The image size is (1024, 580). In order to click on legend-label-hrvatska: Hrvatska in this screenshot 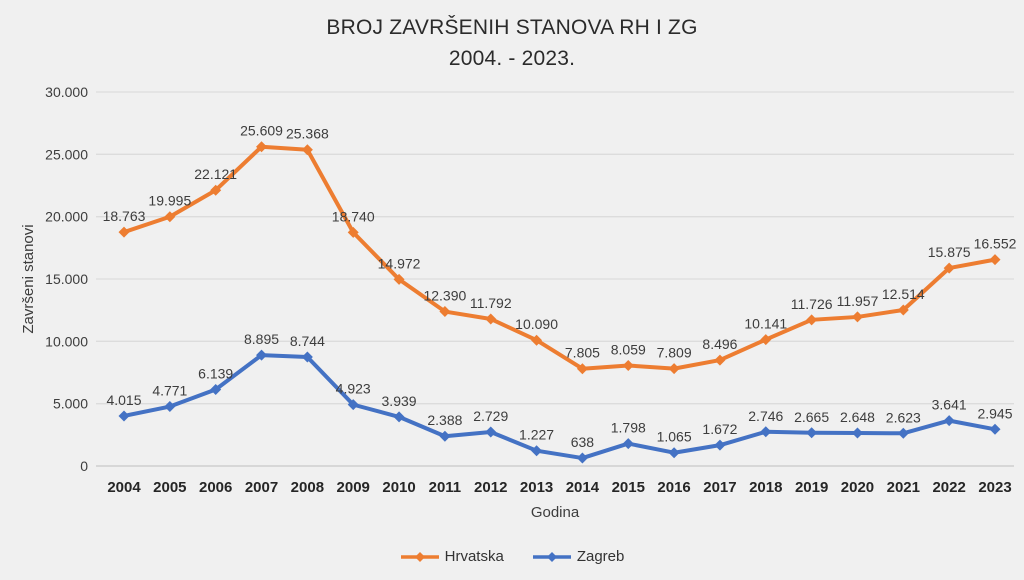, I will do `click(474, 556)`.